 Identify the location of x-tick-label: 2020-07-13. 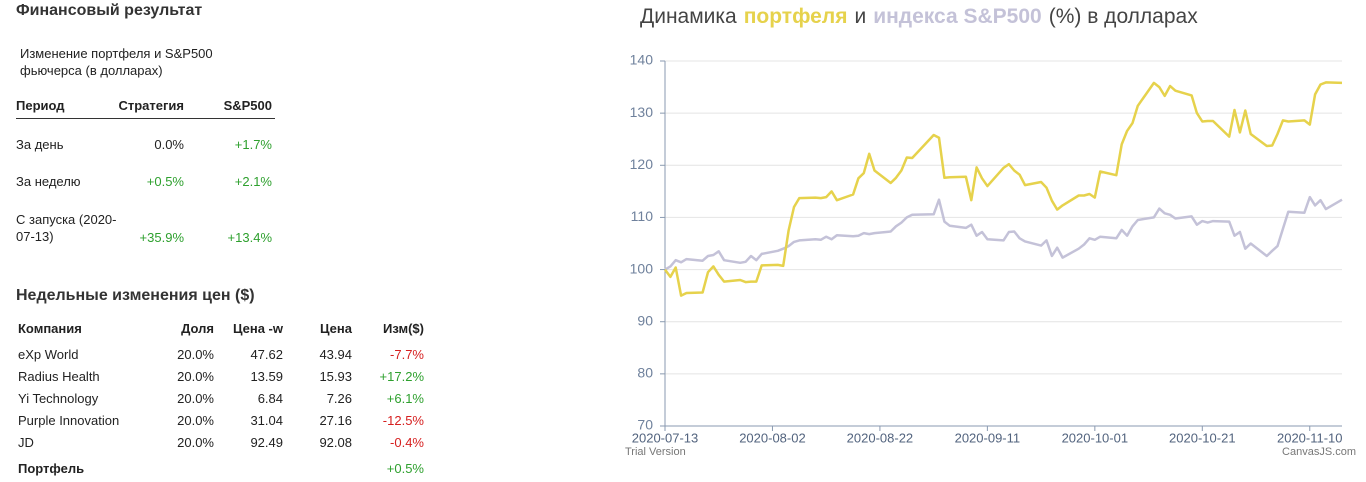
(665, 437).